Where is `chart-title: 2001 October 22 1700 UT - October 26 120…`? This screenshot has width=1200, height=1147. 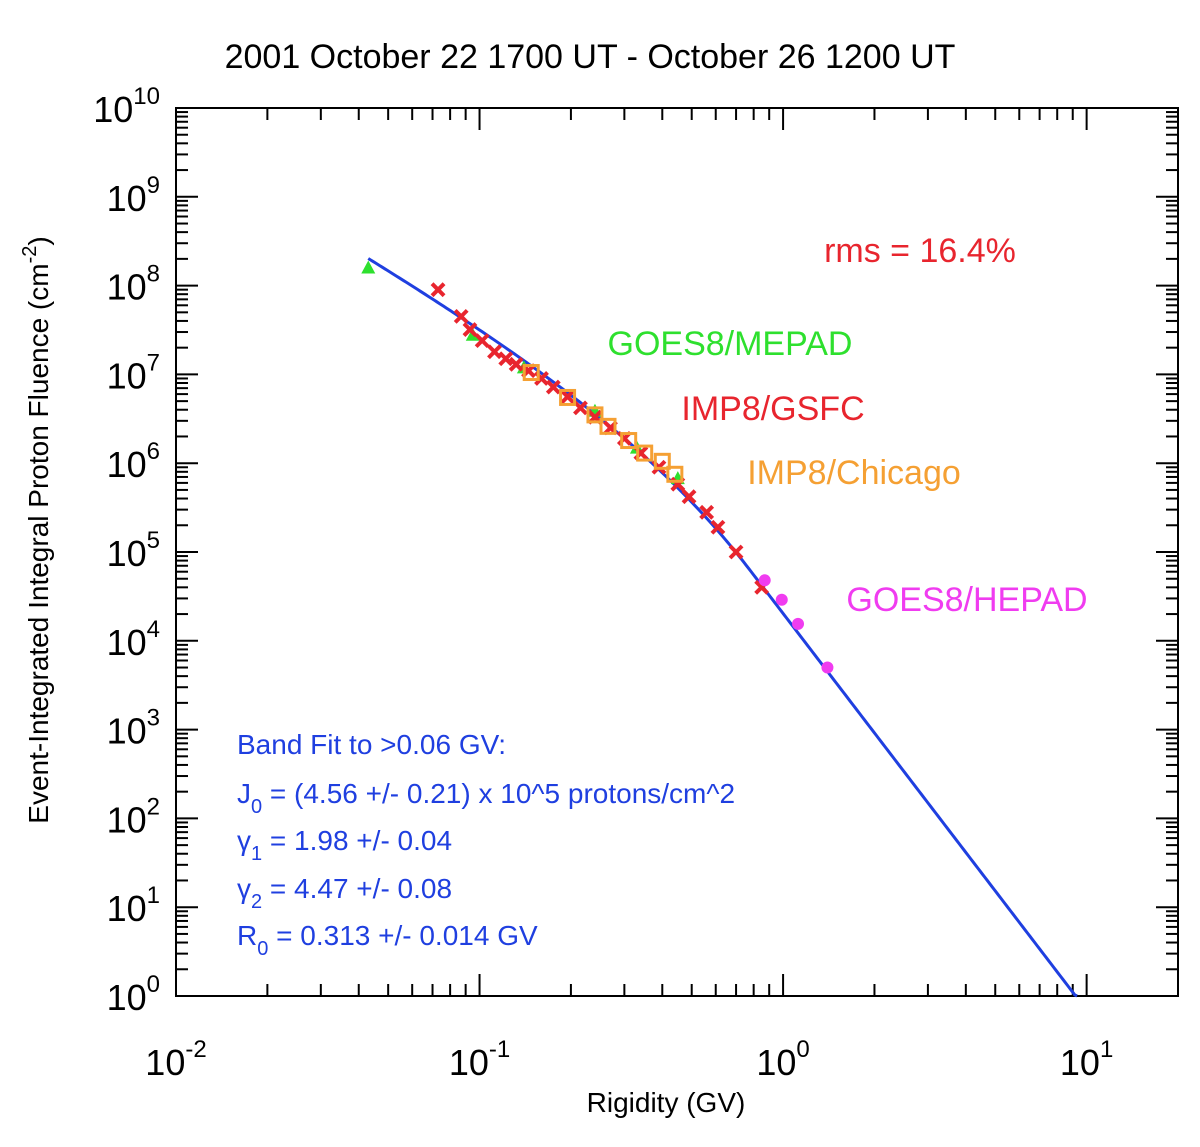 chart-title: 2001 October 22 1700 UT - October 26 120… is located at coordinates (590, 57).